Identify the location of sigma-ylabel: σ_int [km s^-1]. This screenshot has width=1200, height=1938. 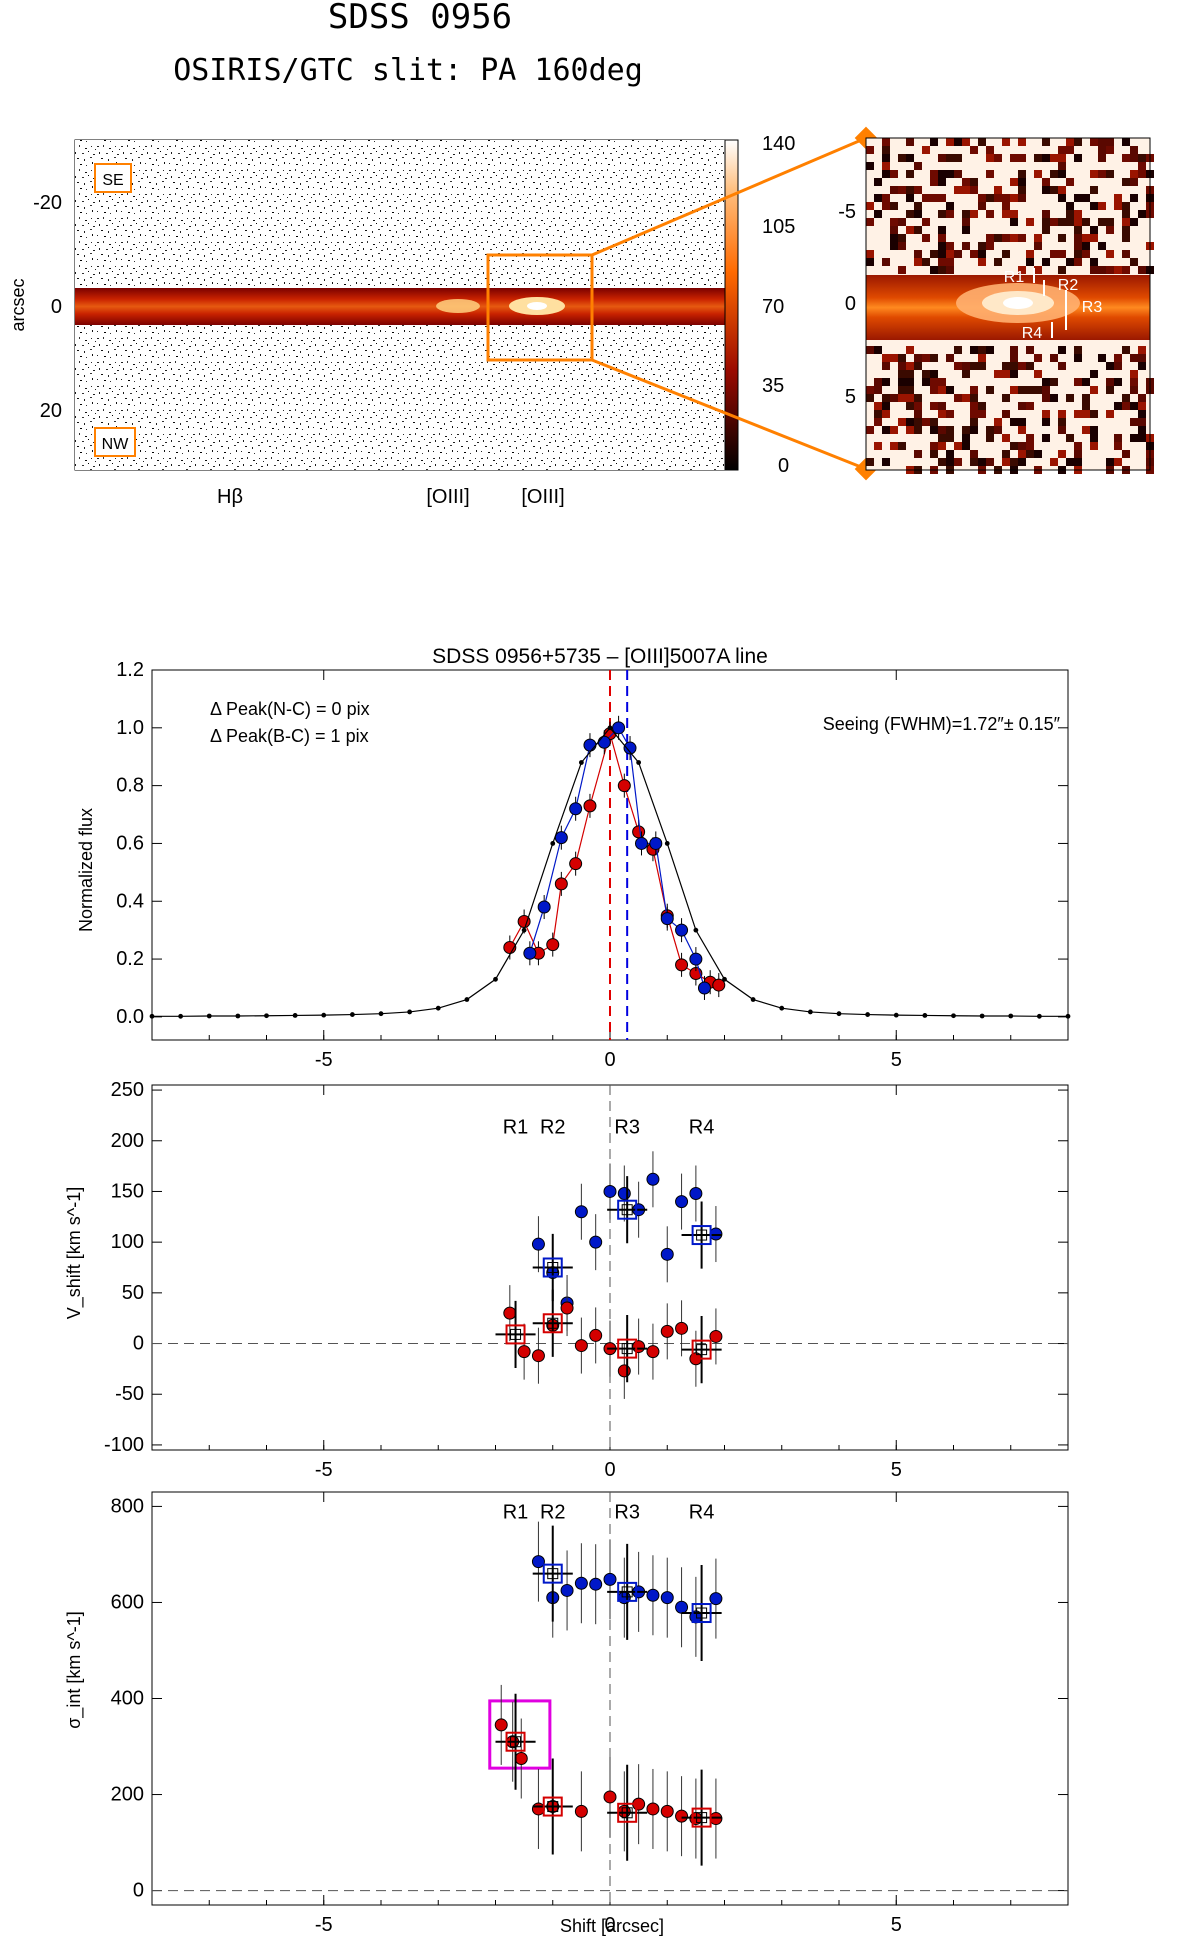
(74, 1670).